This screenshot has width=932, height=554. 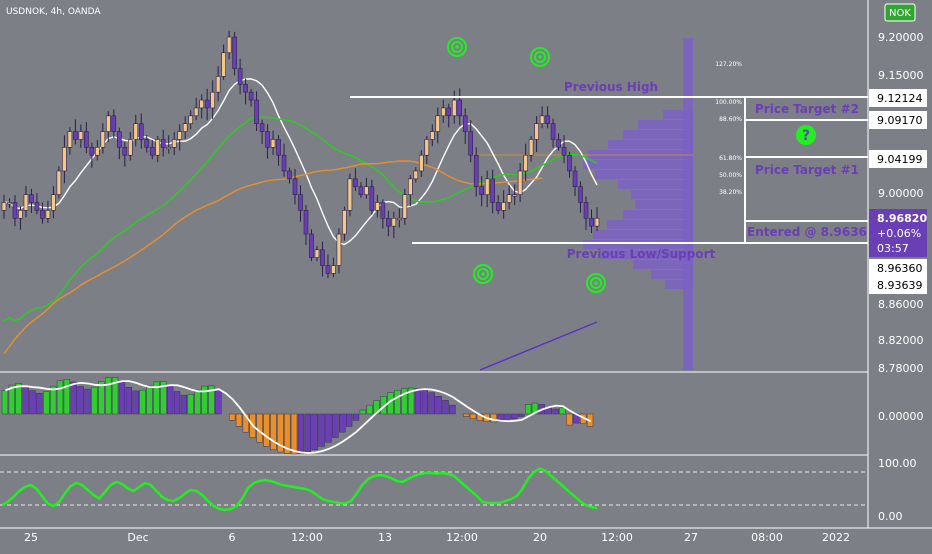 What do you see at coordinates (437, 537) in the screenshot?
I see `time-axis: 25 Dec 6 12:00 13 12:00 20 12:00 27 08:00 2022` at bounding box center [437, 537].